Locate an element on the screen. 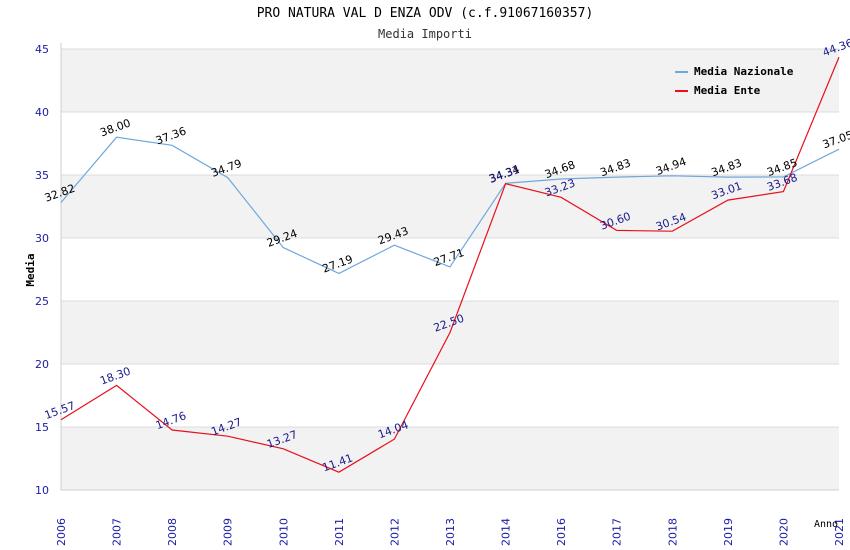  x-tick-label: 2019 is located at coordinates (728, 532).